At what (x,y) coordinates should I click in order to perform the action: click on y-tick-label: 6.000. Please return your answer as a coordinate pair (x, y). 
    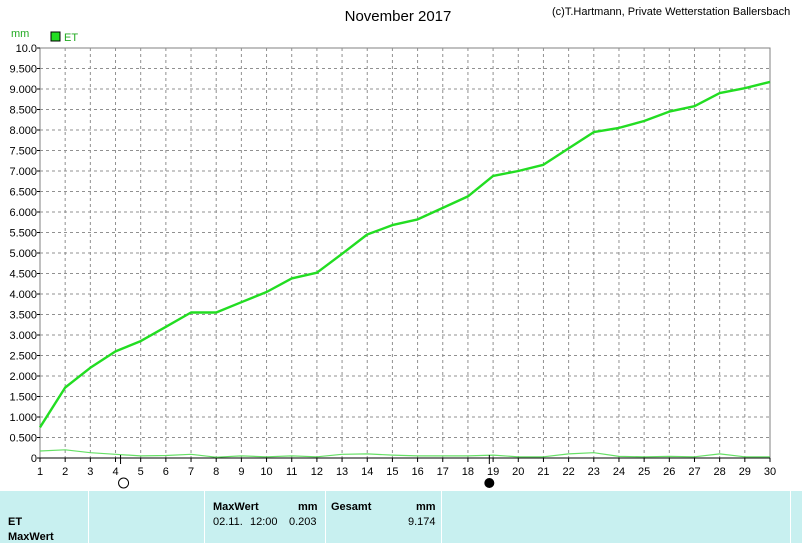
    Looking at the image, I should click on (23, 213).